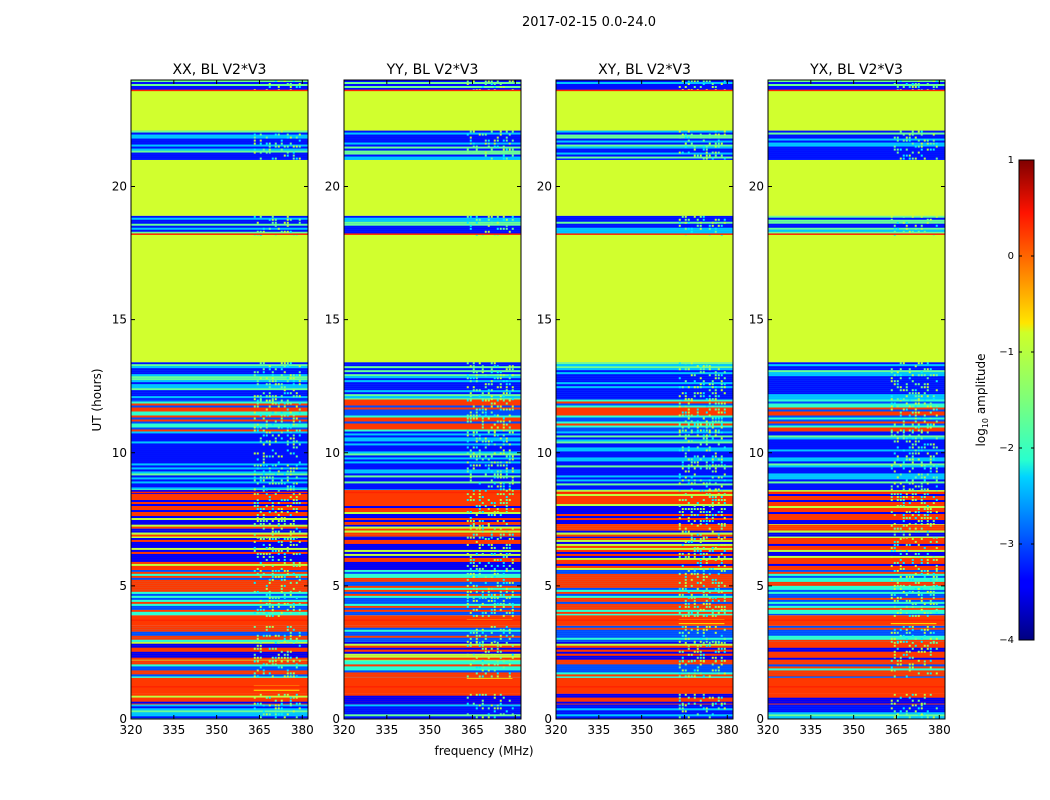  What do you see at coordinates (219, 399) in the screenshot?
I see `heatmap-image` at bounding box center [219, 399].